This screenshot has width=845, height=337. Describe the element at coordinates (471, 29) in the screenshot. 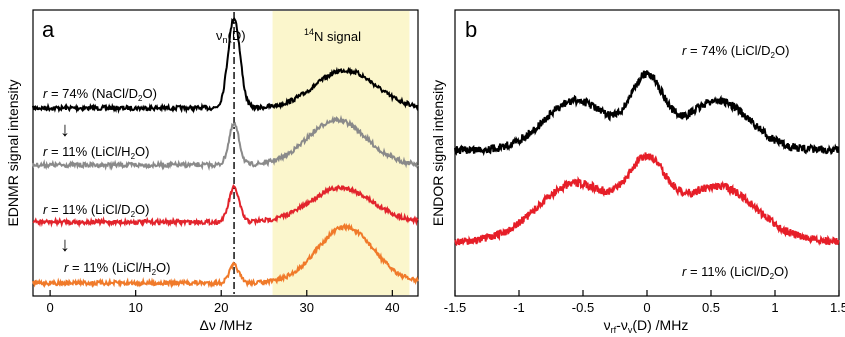

I see `panel-b-label: b` at that location.